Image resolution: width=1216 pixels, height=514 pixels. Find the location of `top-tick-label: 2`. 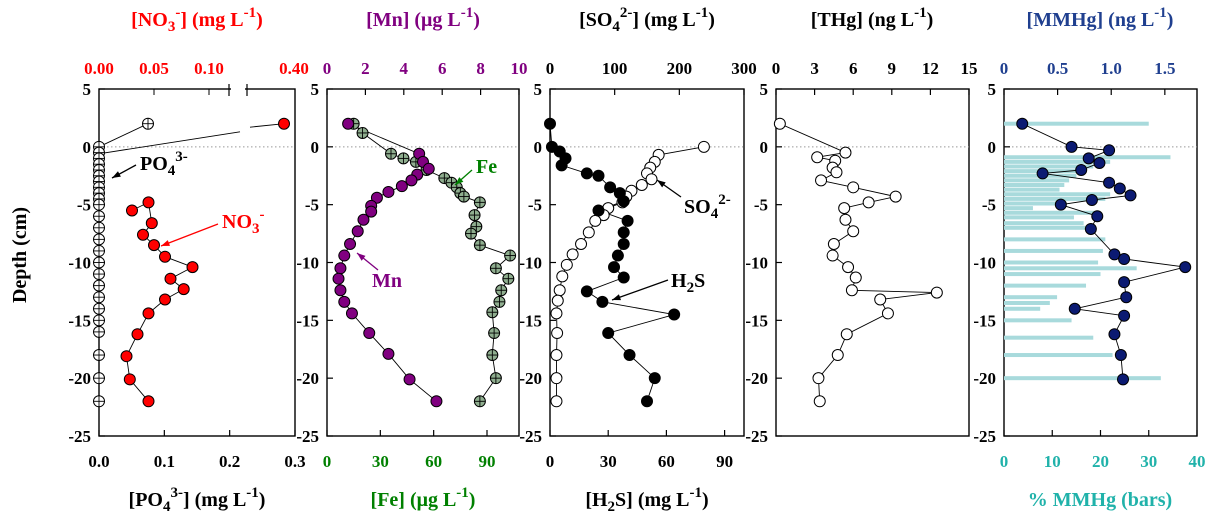

top-tick-label: 2 is located at coordinates (365, 68).